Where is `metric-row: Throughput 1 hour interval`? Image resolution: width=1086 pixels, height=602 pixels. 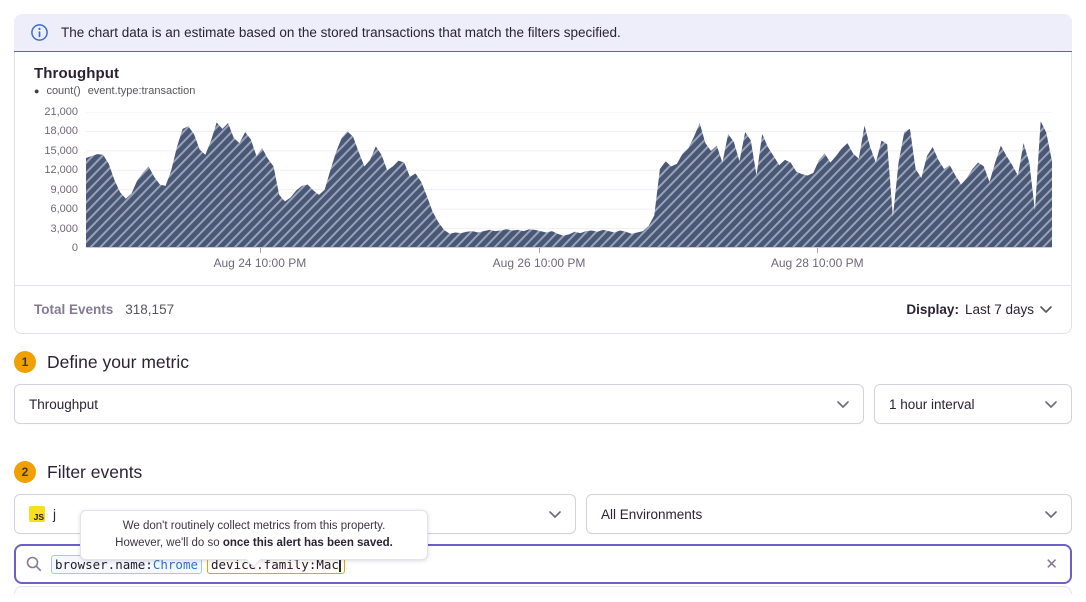
metric-row: Throughput 1 hour interval is located at coordinates (543, 404).